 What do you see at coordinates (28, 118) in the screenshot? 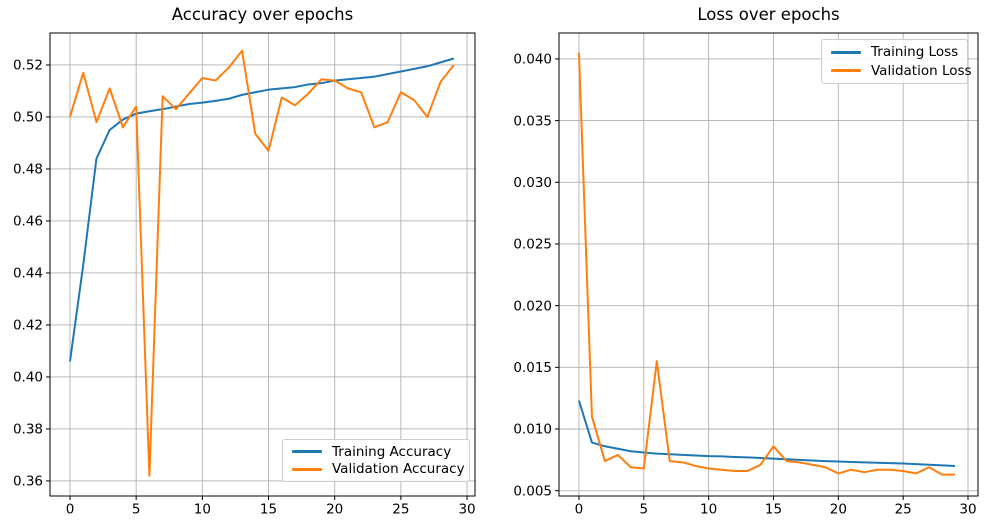
I see `y-tick-label: 0.50` at bounding box center [28, 118].